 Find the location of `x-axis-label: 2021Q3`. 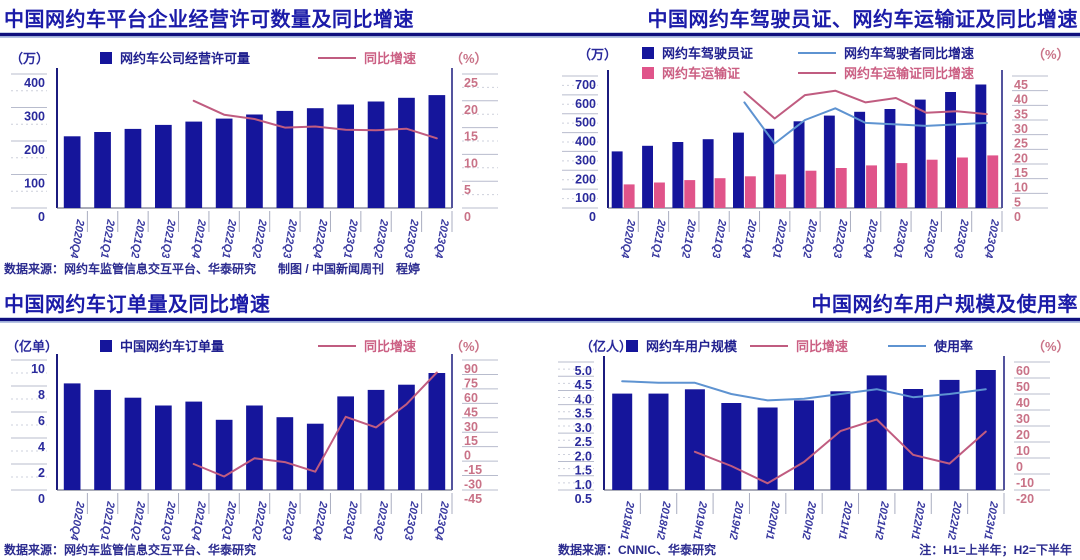

x-axis-label: 2021Q3 is located at coordinates (168, 520).